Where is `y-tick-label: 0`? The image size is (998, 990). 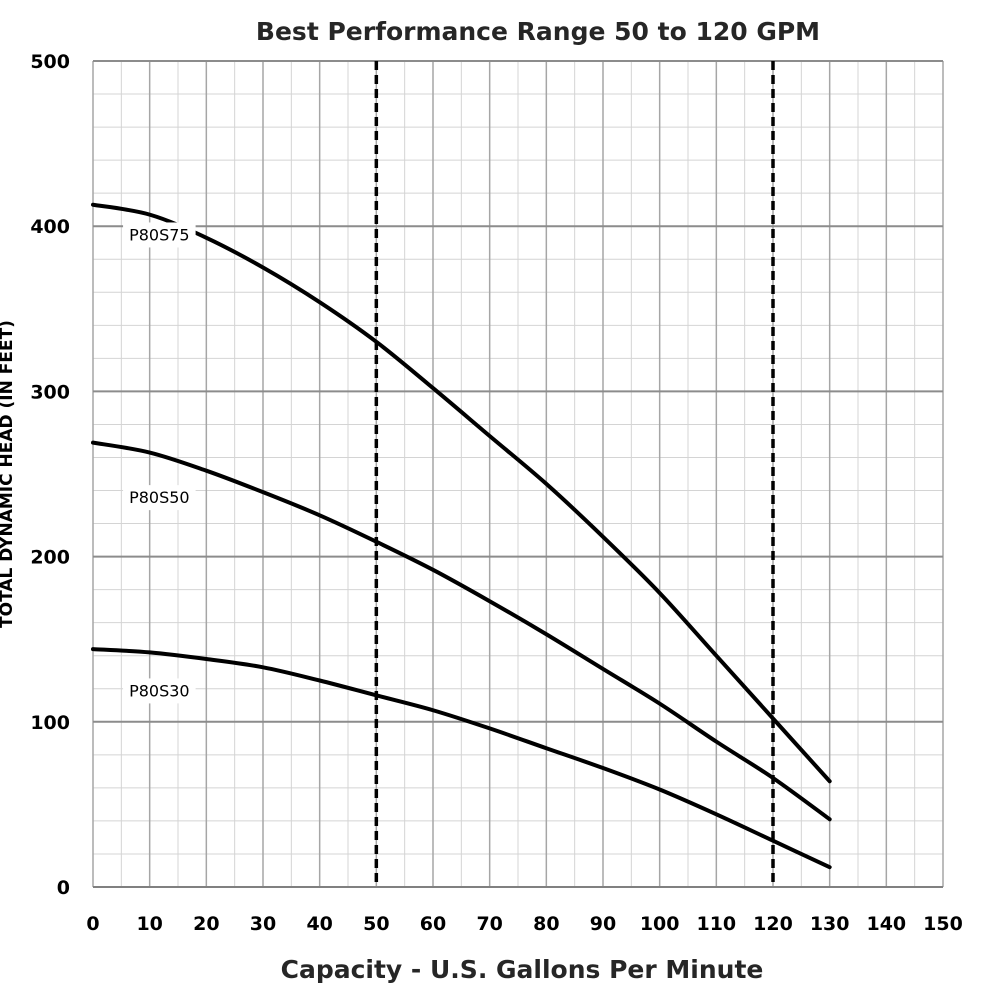 y-tick-label: 0 is located at coordinates (63, 888).